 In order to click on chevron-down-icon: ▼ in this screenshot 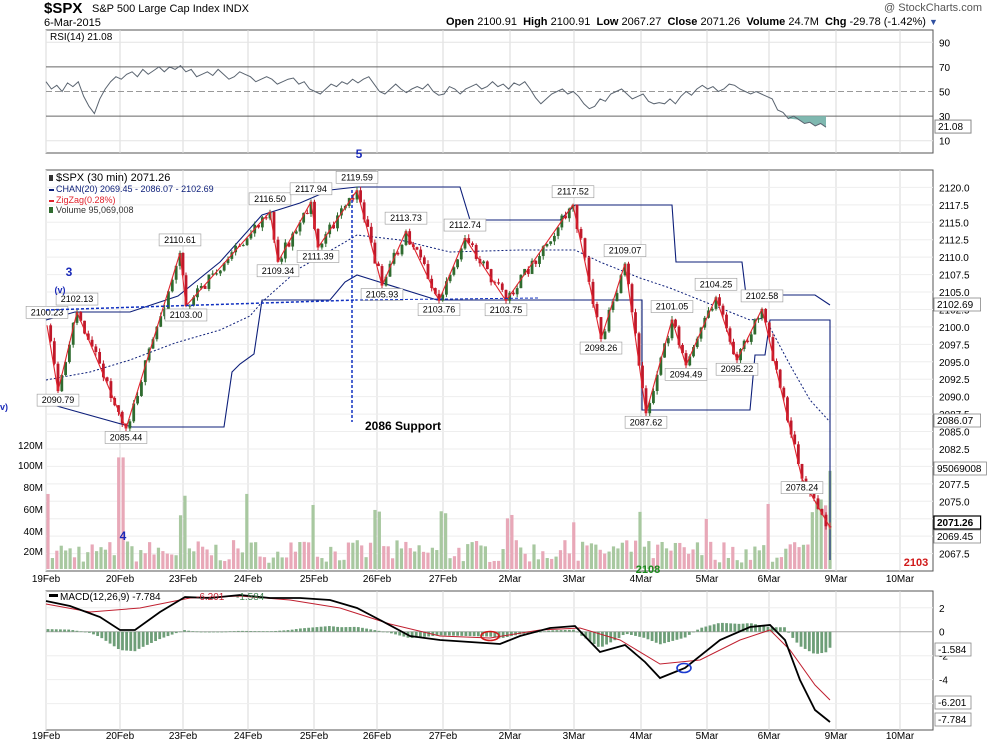, I will do `click(933, 22)`.